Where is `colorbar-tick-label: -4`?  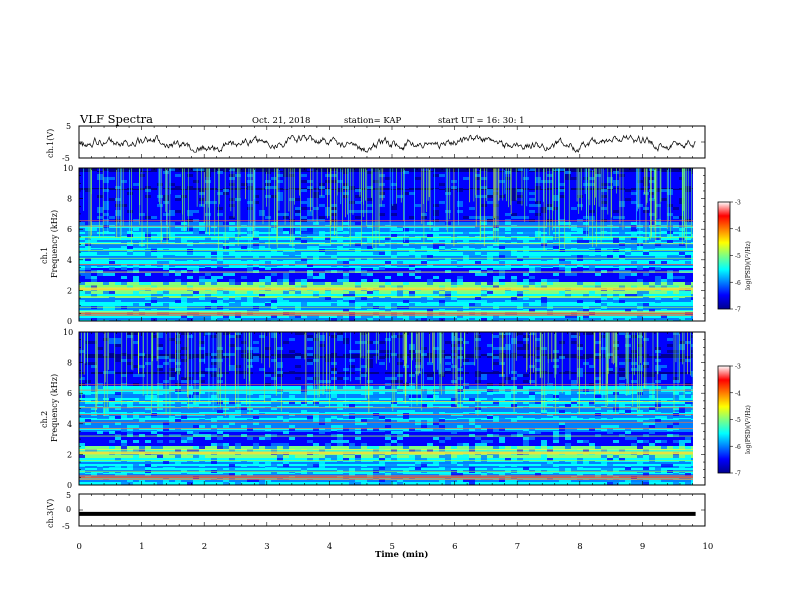 colorbar-tick-label: -4 is located at coordinates (738, 229).